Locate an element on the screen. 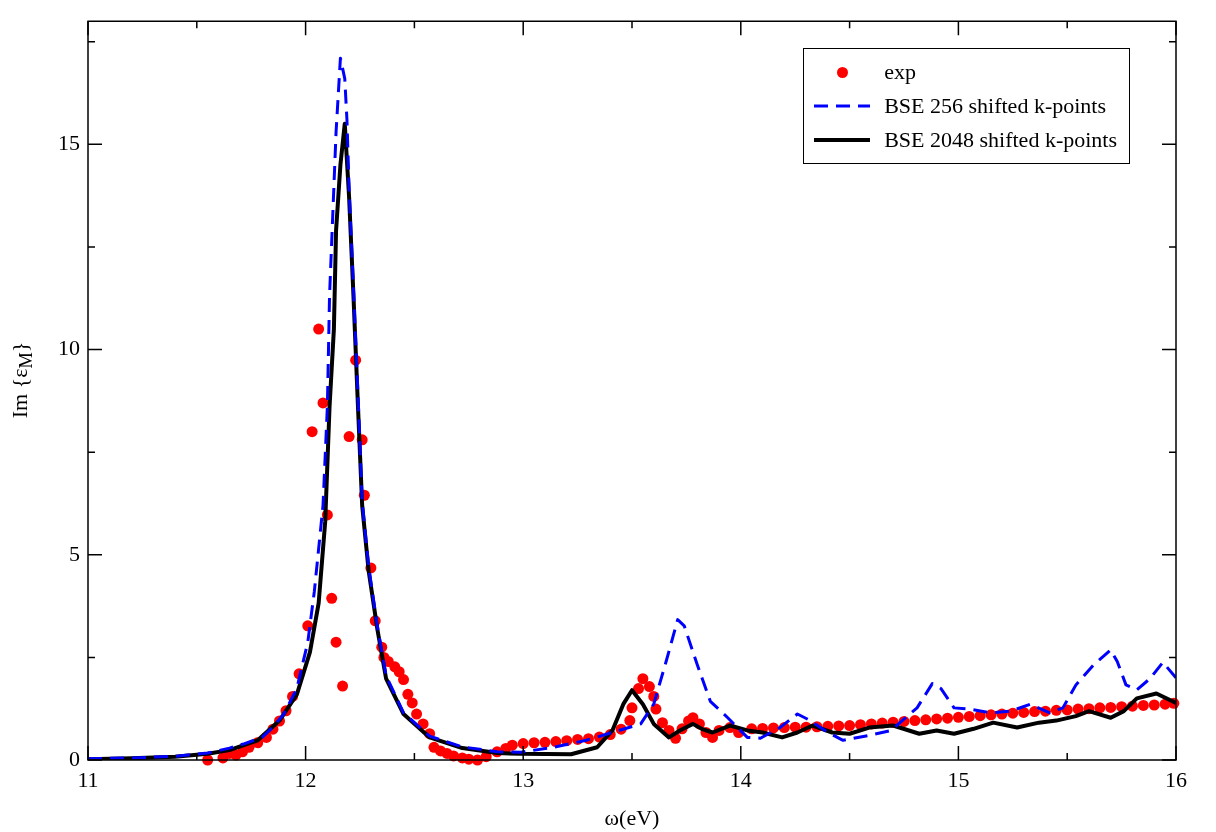 The image size is (1216, 832). y-tick-label: 15 is located at coordinates (69, 143).